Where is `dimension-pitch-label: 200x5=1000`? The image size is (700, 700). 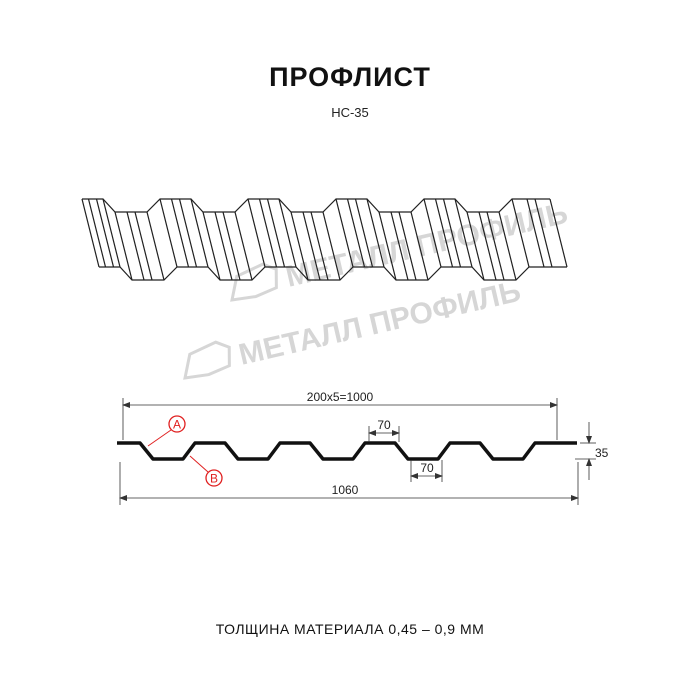
dimension-pitch-label: 200x5=1000 is located at coordinates (340, 397).